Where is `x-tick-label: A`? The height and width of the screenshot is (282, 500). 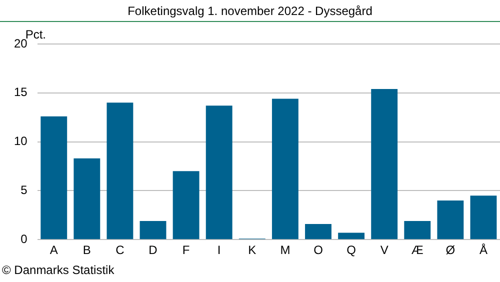 x-tick-label: A is located at coordinates (54, 250).